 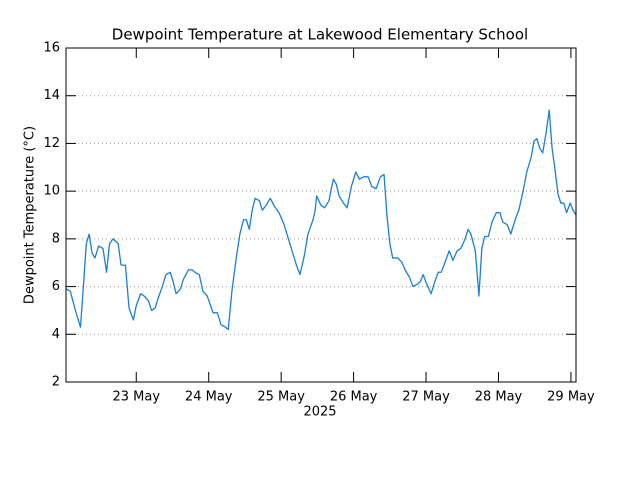 I want to click on x-tick-label: 25 May, so click(x=281, y=397).